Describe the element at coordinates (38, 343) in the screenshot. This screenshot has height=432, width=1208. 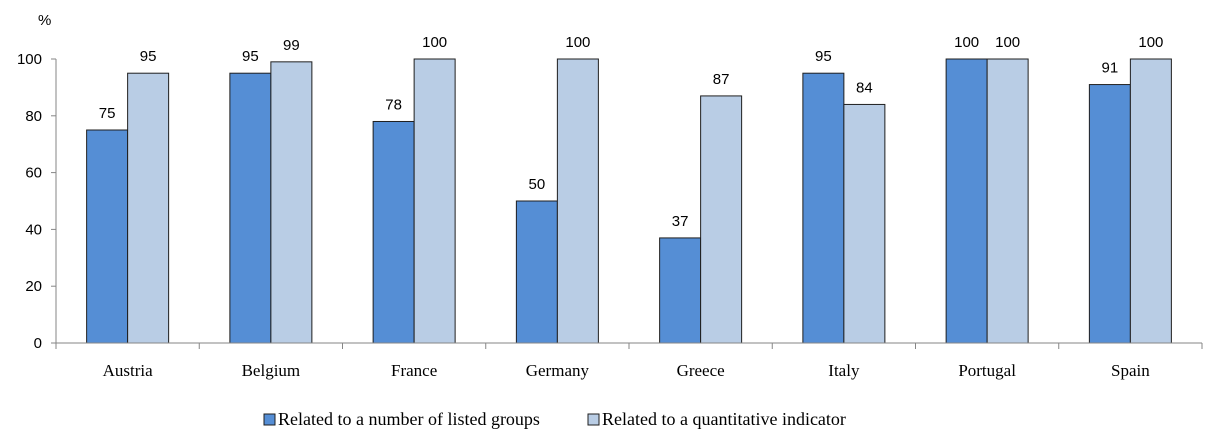
I see `y-tick-label: 0` at that location.